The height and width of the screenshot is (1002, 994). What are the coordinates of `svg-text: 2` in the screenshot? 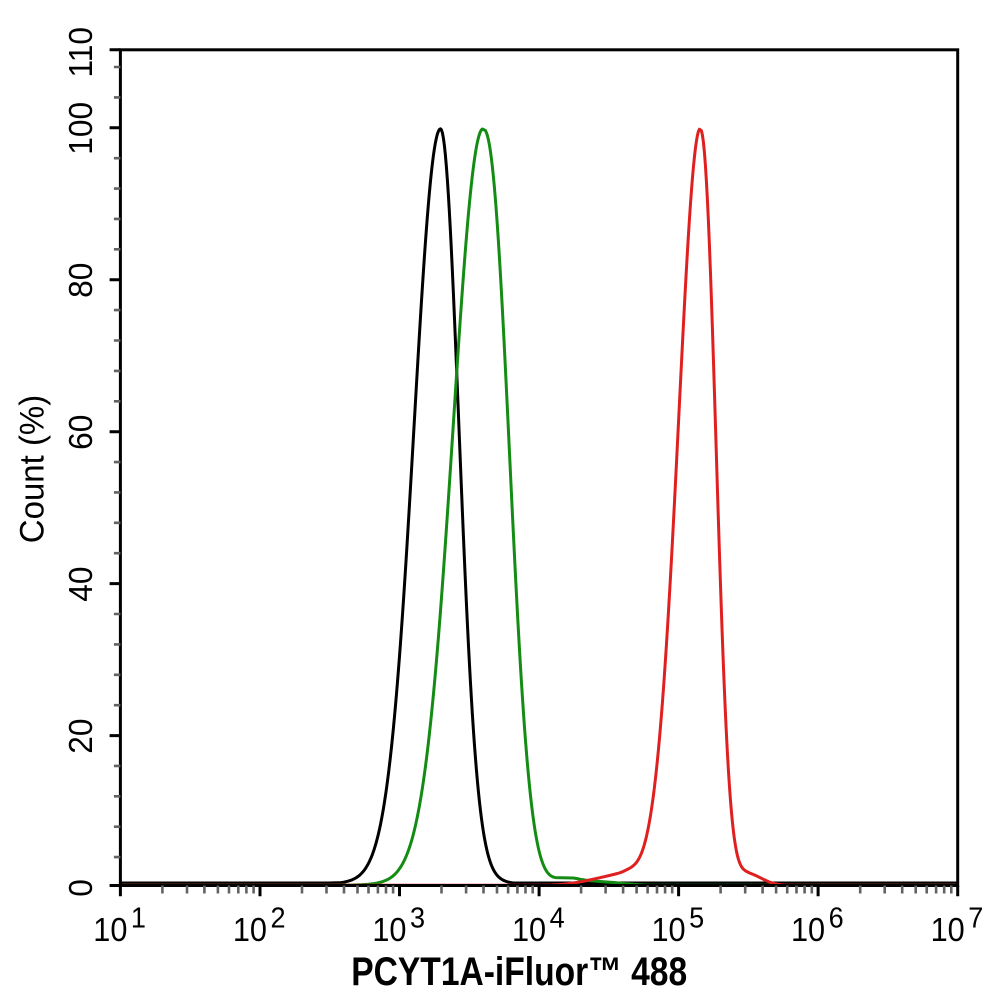 It's located at (278, 918).